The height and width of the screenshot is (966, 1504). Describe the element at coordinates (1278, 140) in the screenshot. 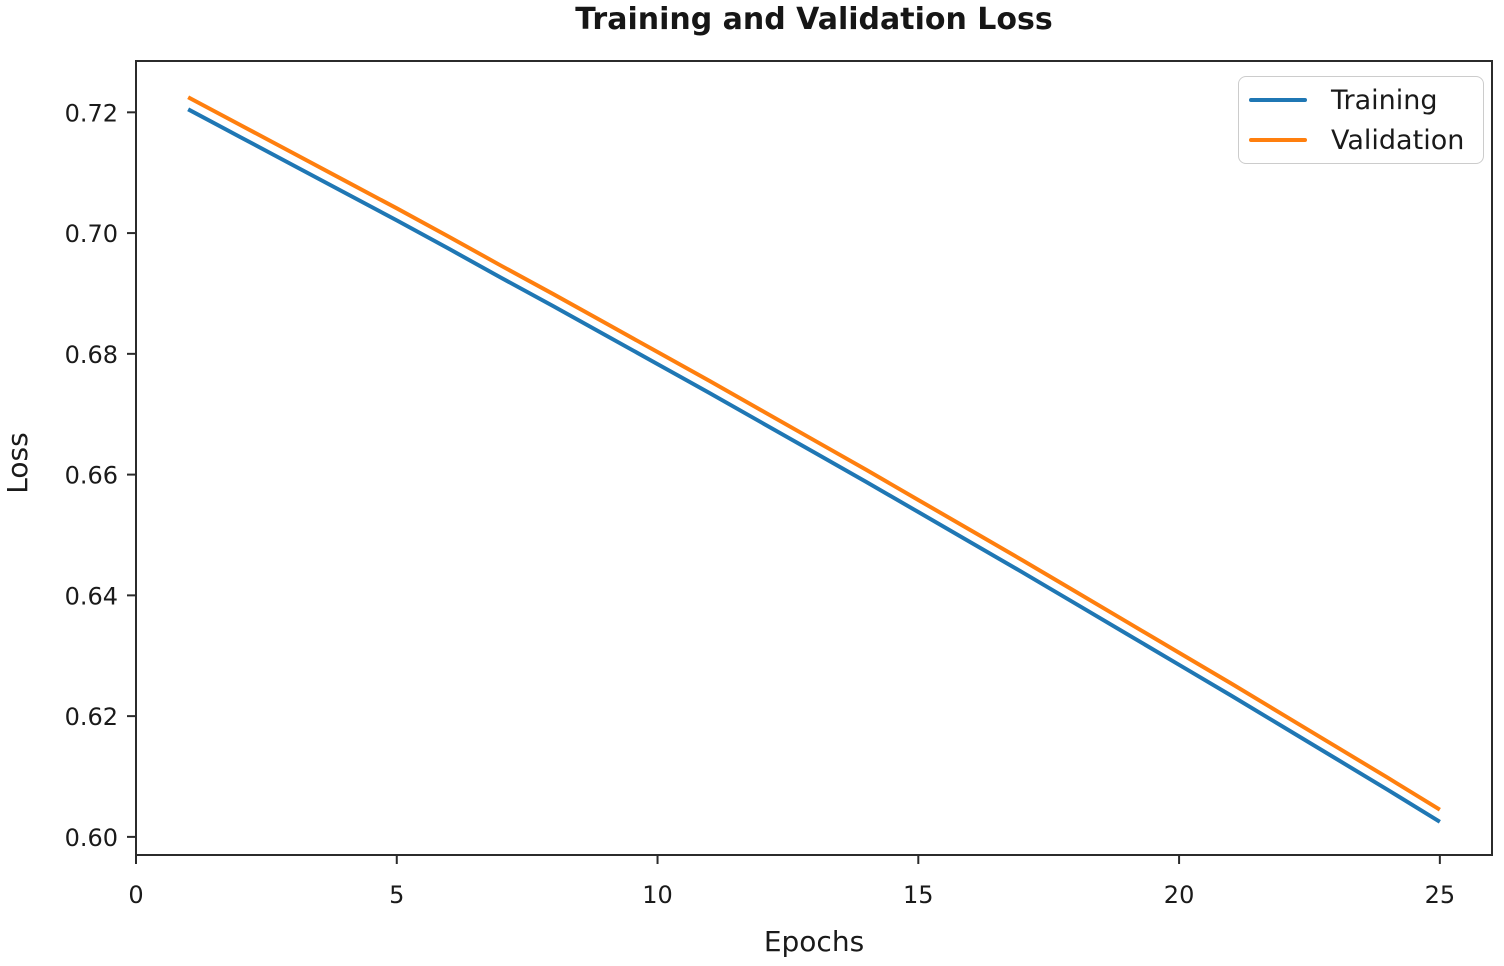

I see `legend-line-validation-icon` at that location.